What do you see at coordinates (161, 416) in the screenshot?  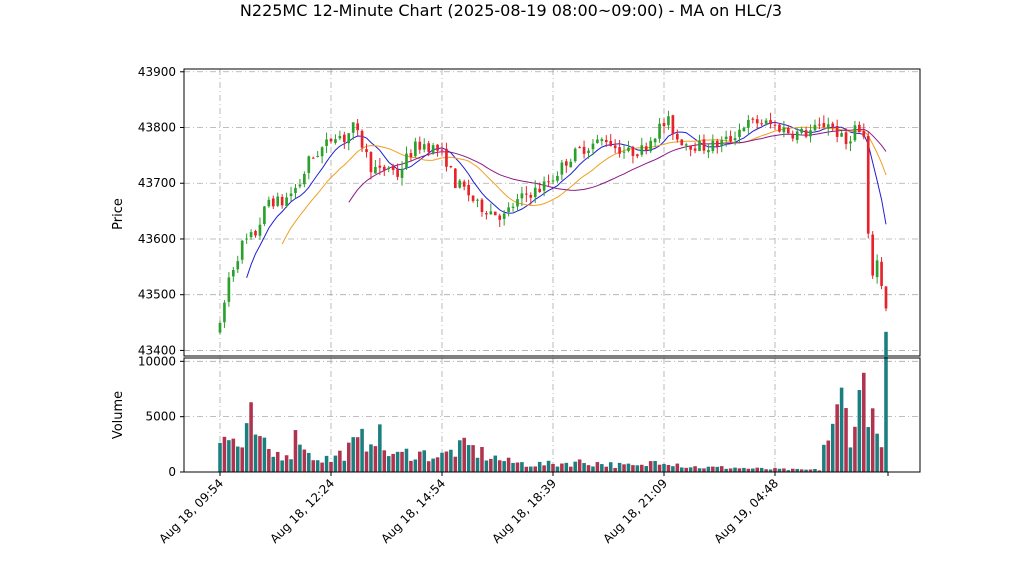 I see `volume-axis-ticks: 0 5000 10000` at bounding box center [161, 416].